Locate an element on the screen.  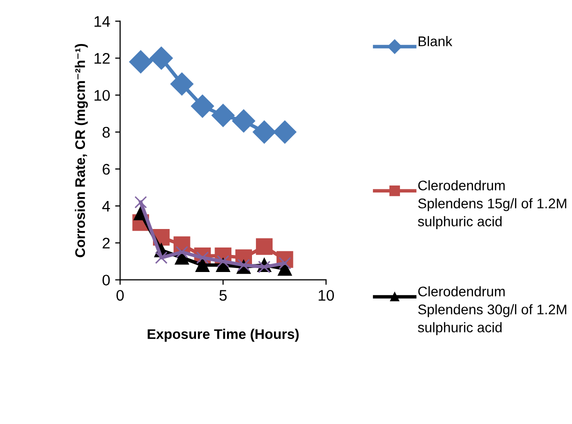
x-tick-label: 10 is located at coordinates (326, 295).